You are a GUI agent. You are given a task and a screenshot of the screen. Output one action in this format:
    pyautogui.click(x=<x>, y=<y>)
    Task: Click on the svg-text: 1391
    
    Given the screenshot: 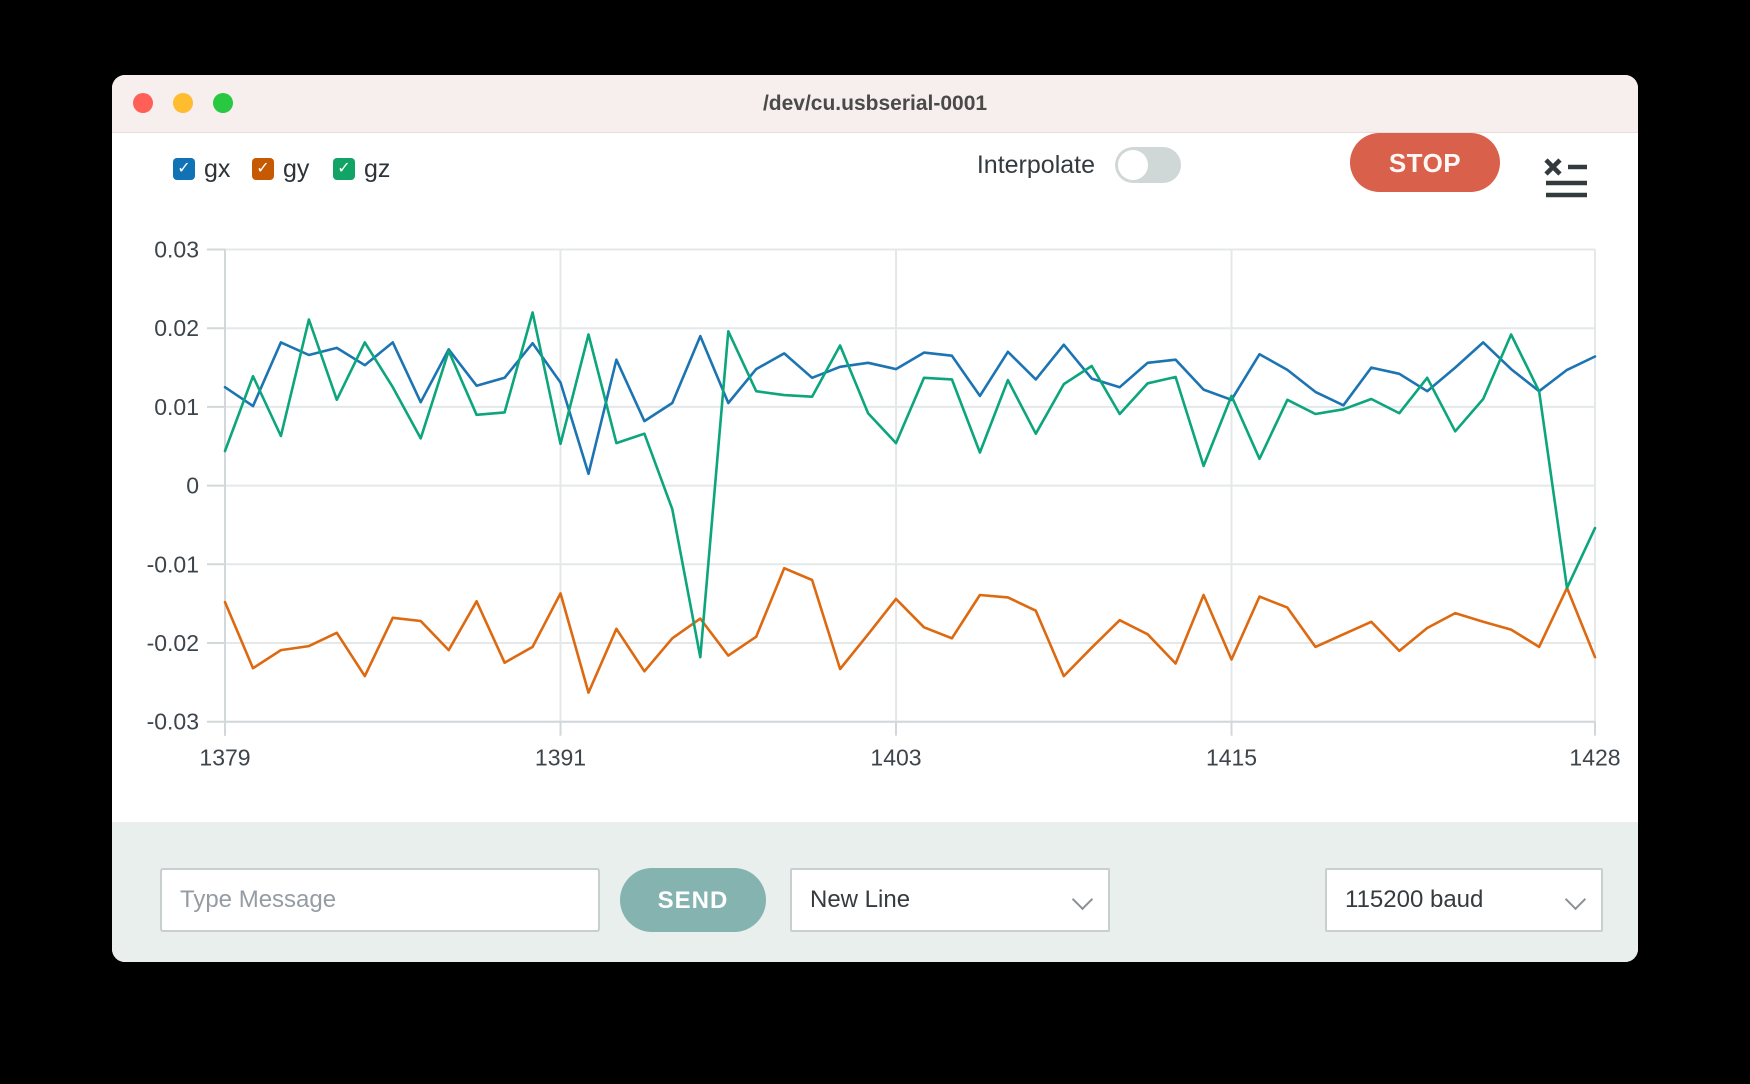 What is the action you would take?
    pyautogui.click(x=560, y=758)
    